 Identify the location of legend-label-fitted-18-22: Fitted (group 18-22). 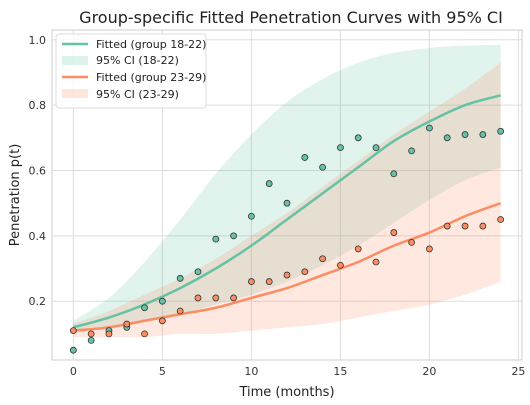
(151, 44).